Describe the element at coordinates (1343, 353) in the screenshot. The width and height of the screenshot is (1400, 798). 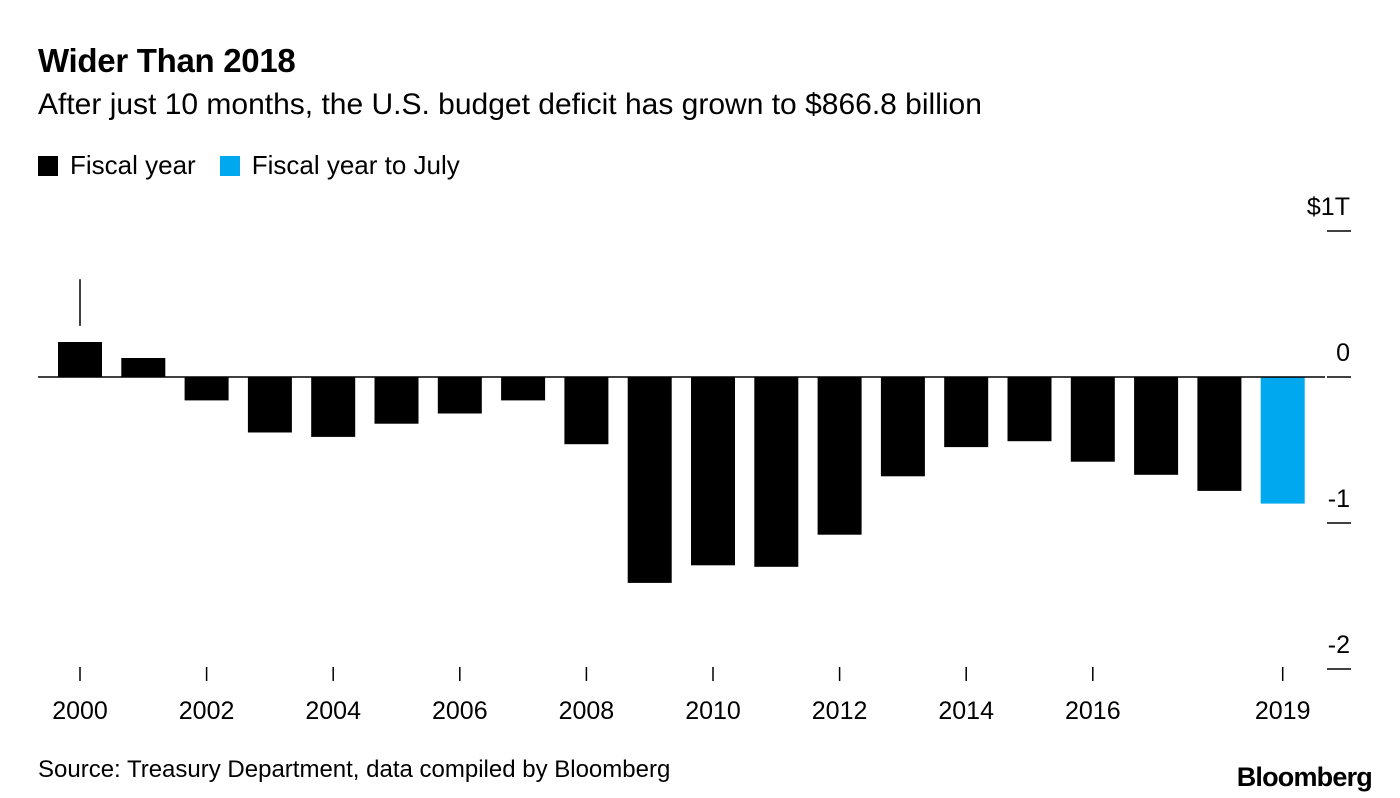
I see `y-tick-label: 0` at that location.